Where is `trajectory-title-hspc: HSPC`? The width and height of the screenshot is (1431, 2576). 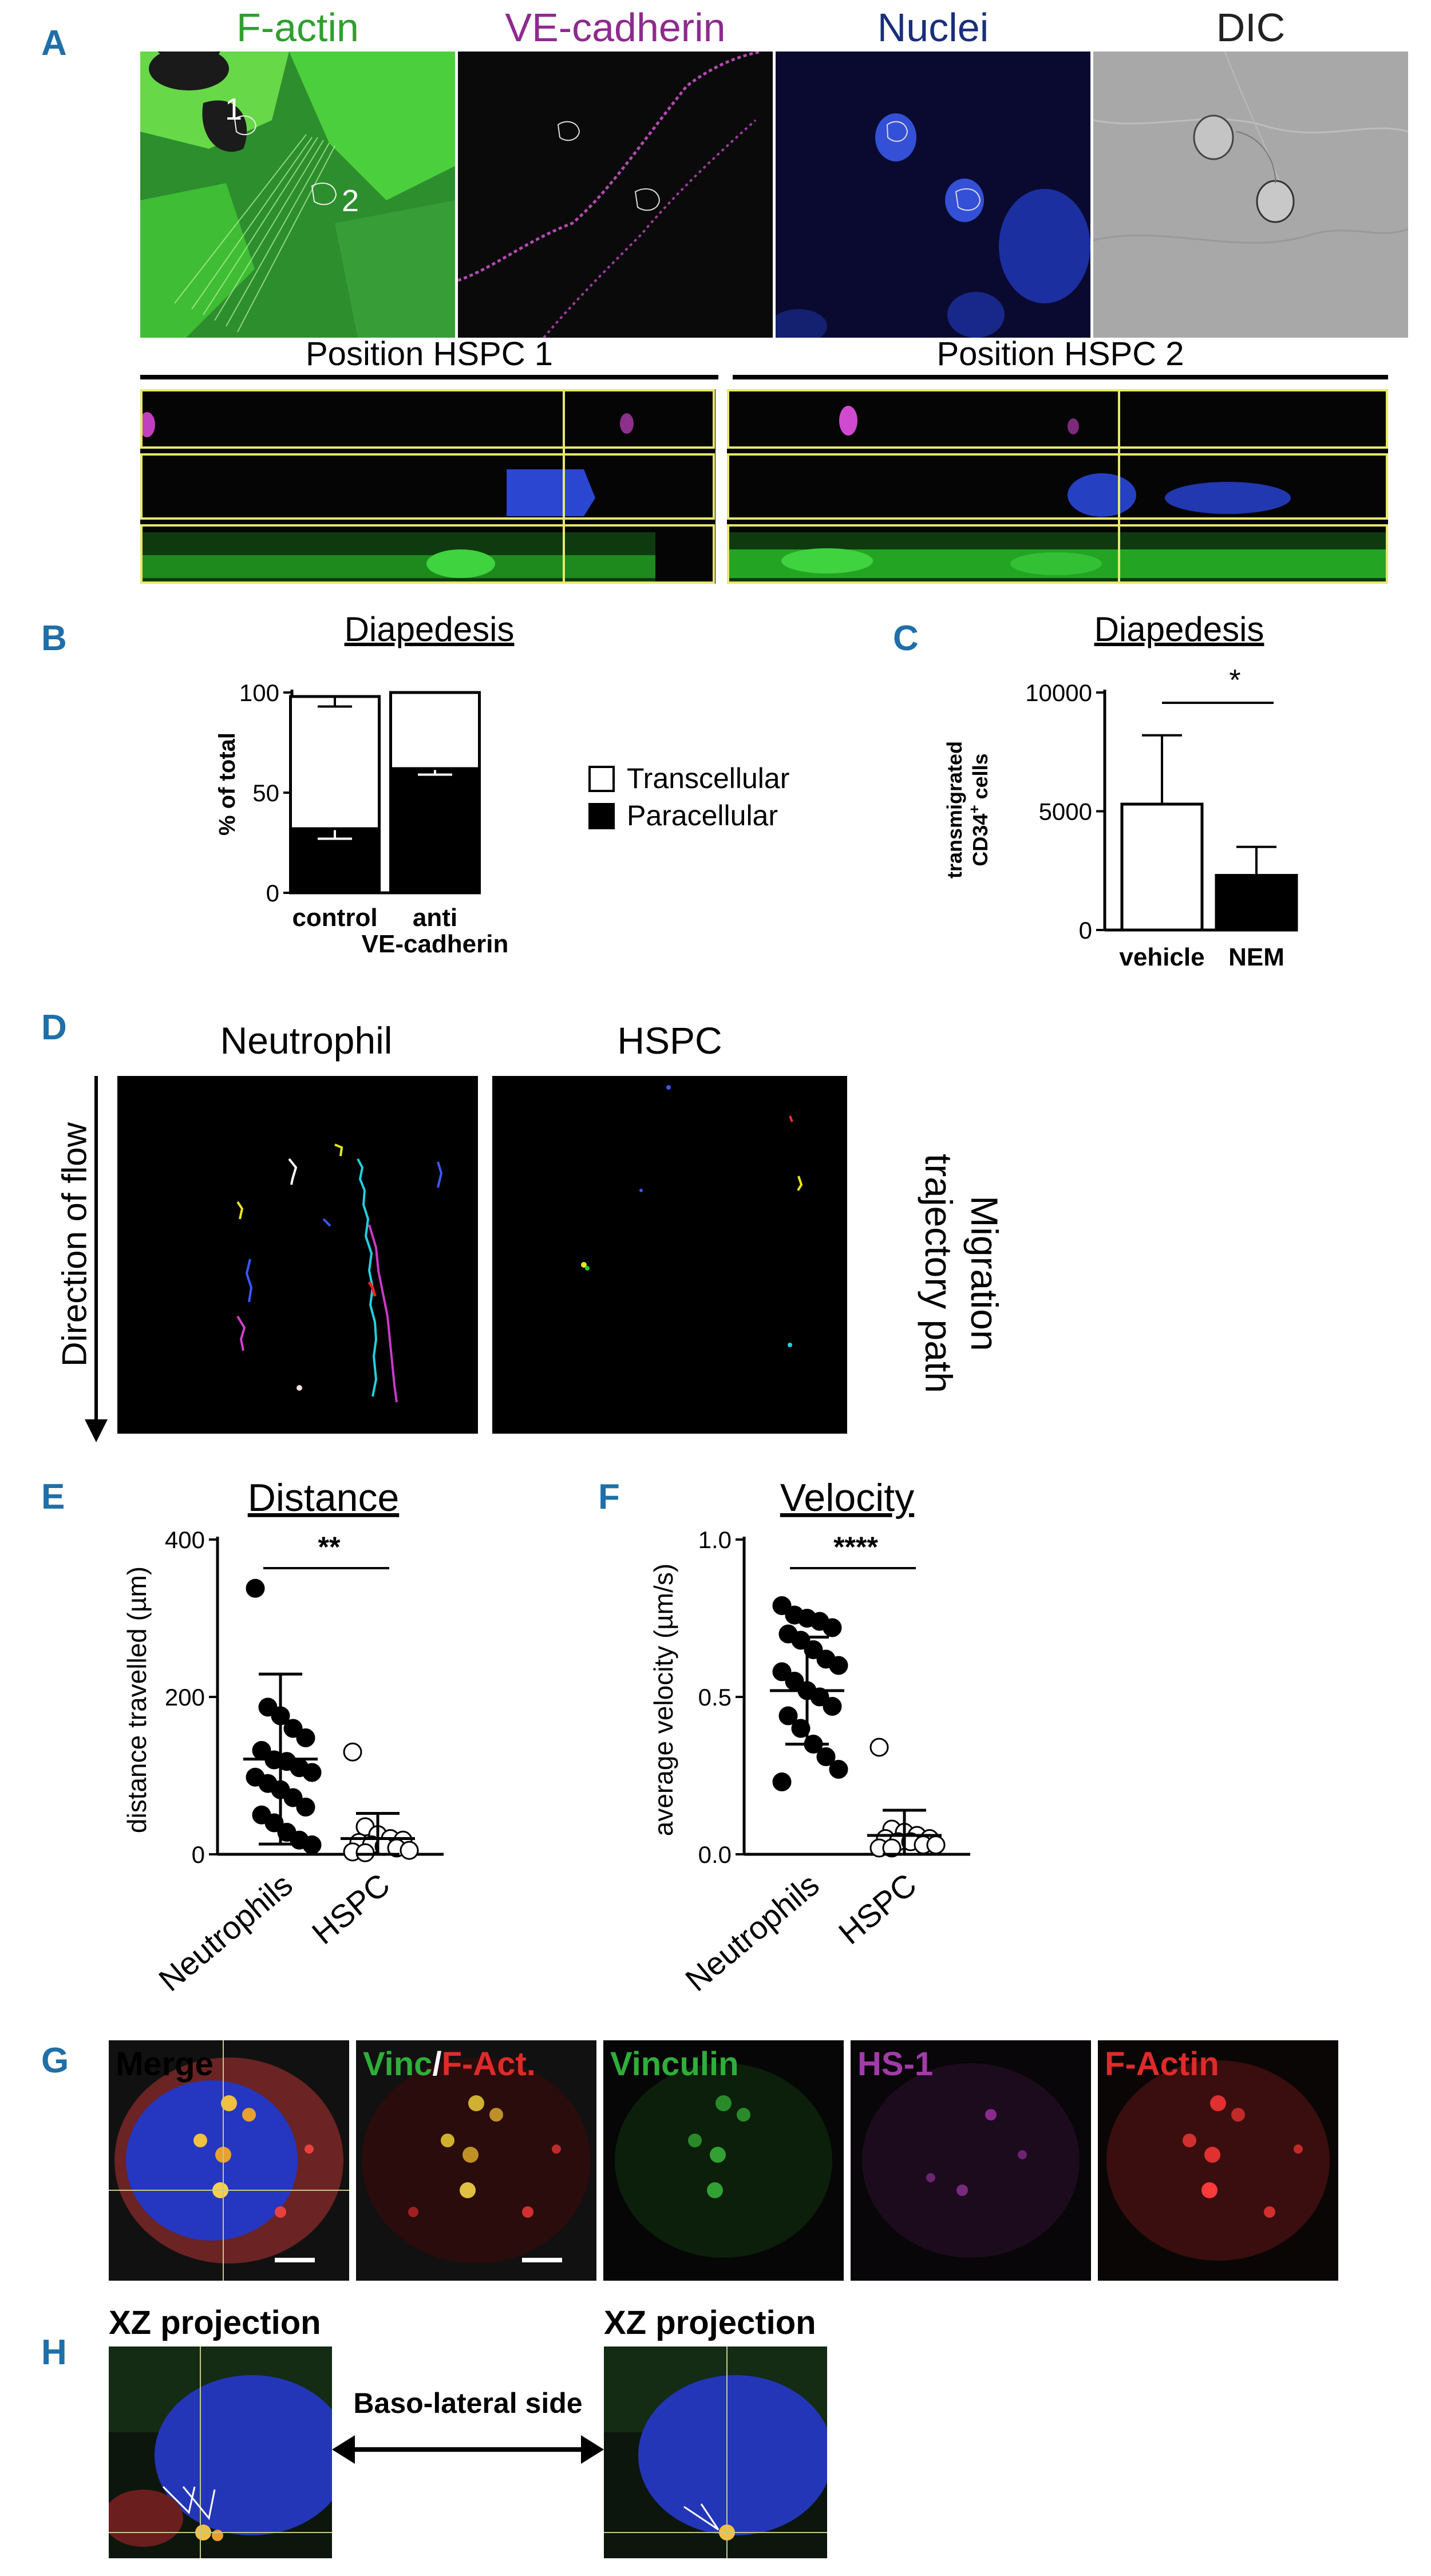 trajectory-title-hspc: HSPC is located at coordinates (669, 1040).